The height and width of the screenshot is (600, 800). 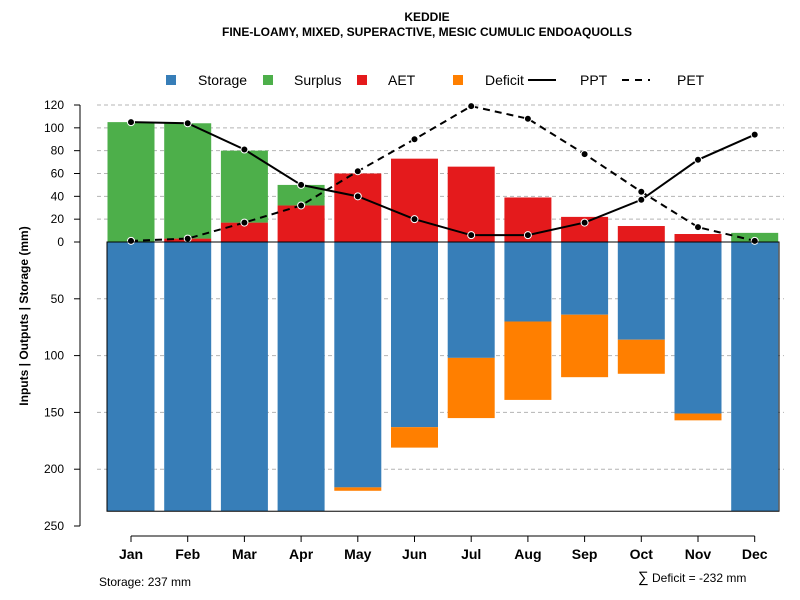 I want to click on sum-symbol: ∑, so click(x=643, y=577).